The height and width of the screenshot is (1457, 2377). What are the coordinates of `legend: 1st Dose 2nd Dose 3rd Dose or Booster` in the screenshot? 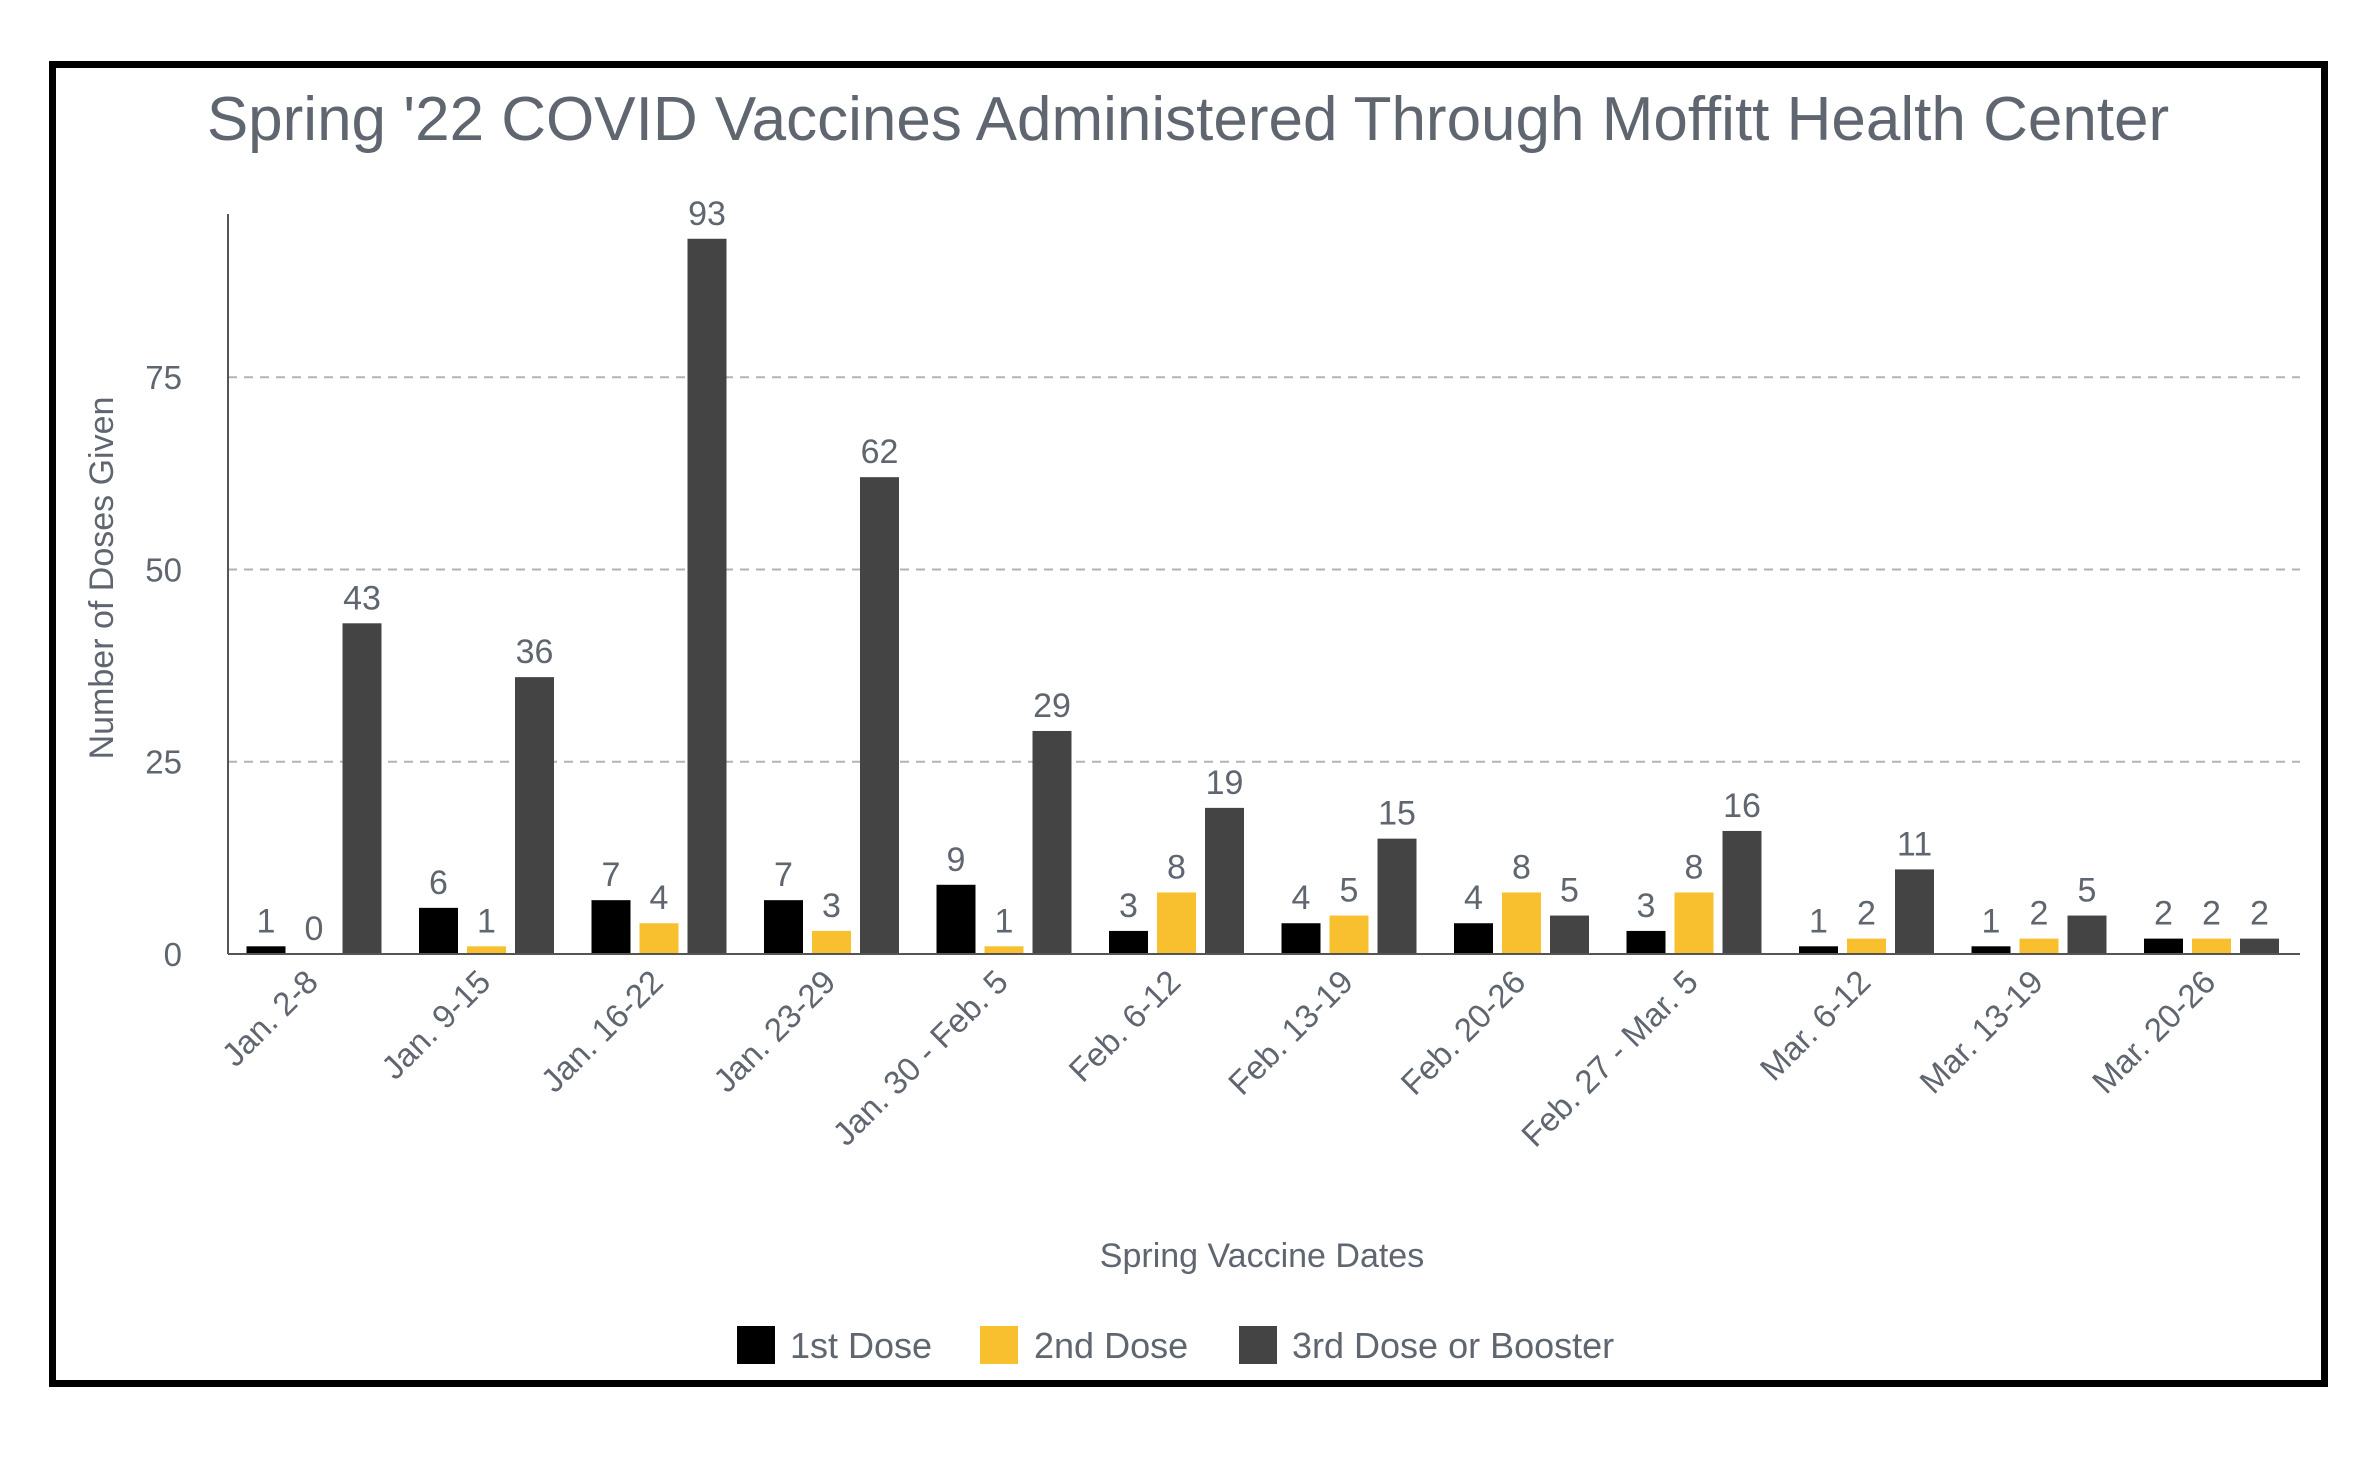 It's located at (1175, 1345).